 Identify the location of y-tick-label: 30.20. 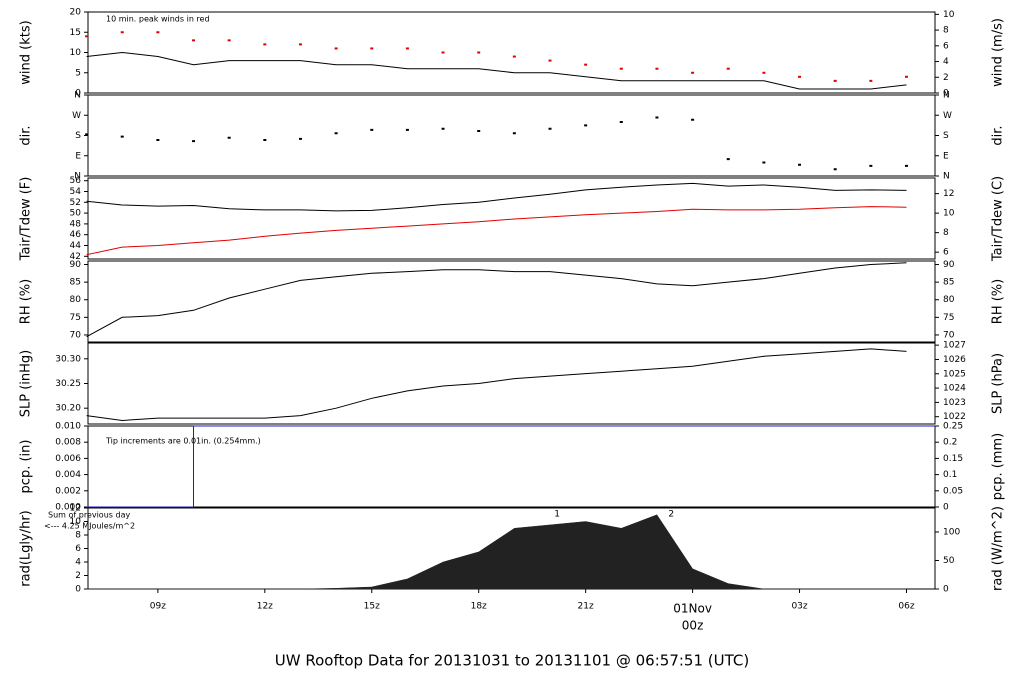
(68, 409).